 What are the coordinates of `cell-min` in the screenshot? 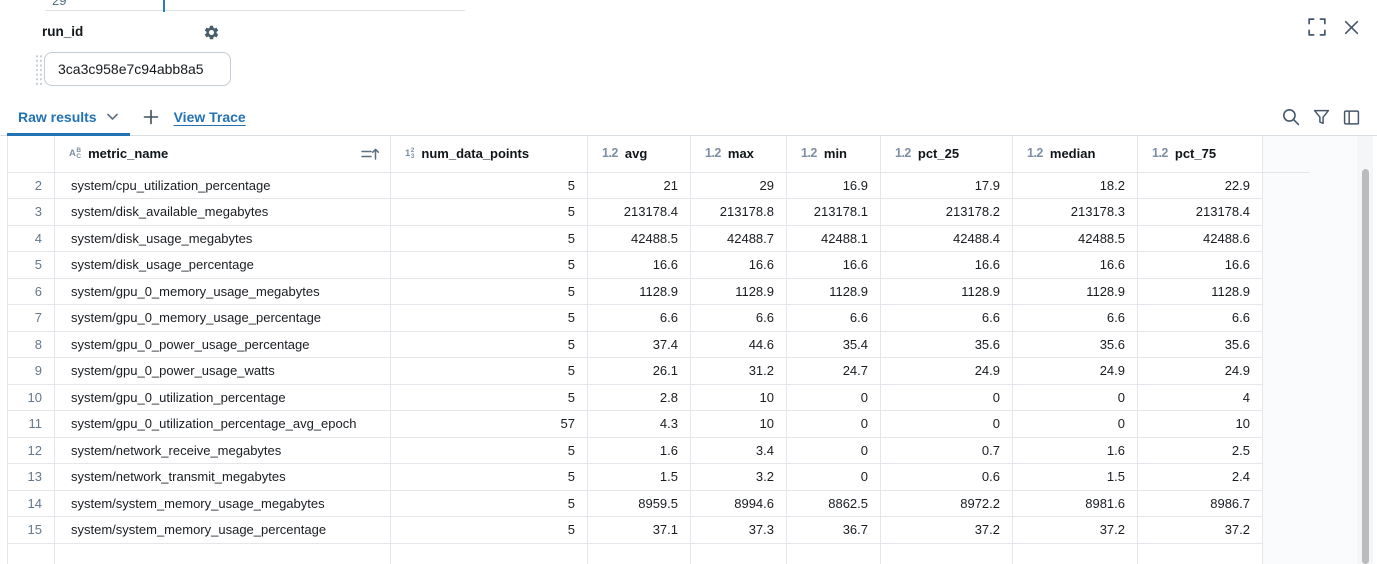 It's located at (833, 553).